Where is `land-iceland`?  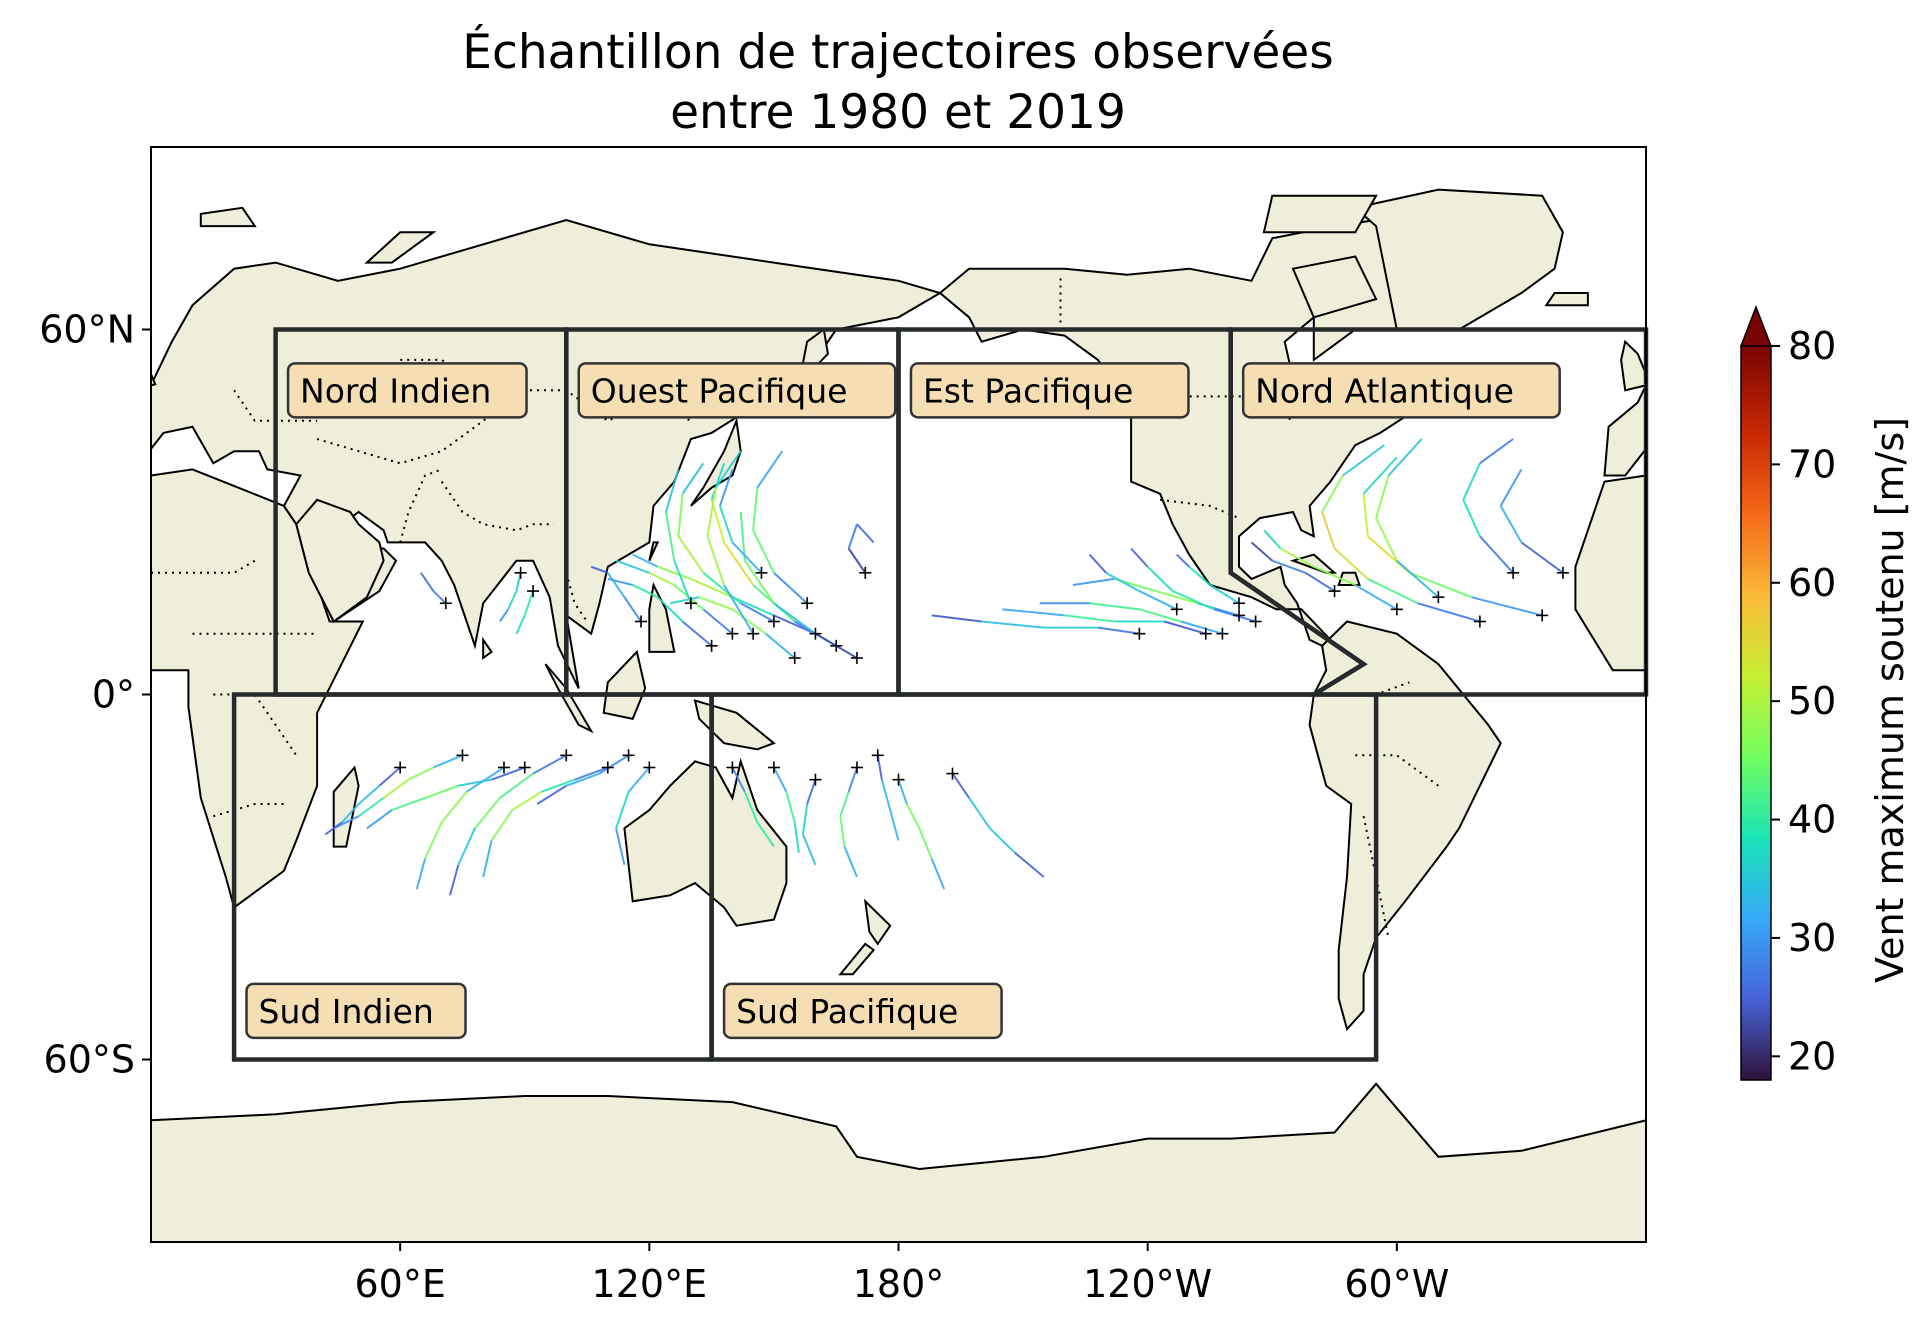 land-iceland is located at coordinates (72, 299).